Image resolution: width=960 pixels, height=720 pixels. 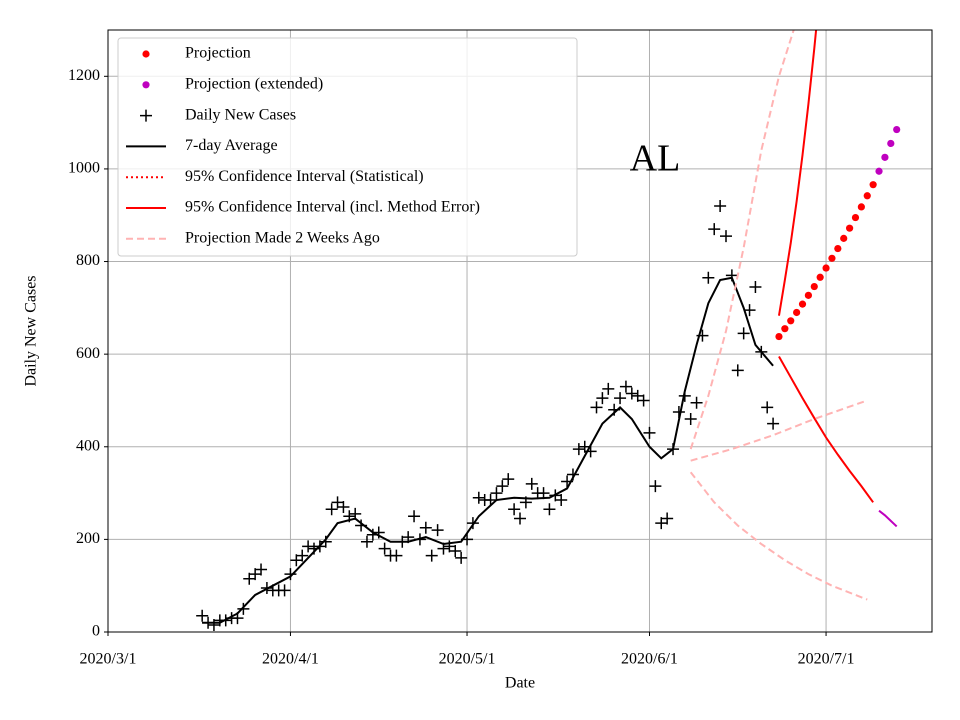 I want to click on x-axis-label: Date, so click(x=520, y=683).